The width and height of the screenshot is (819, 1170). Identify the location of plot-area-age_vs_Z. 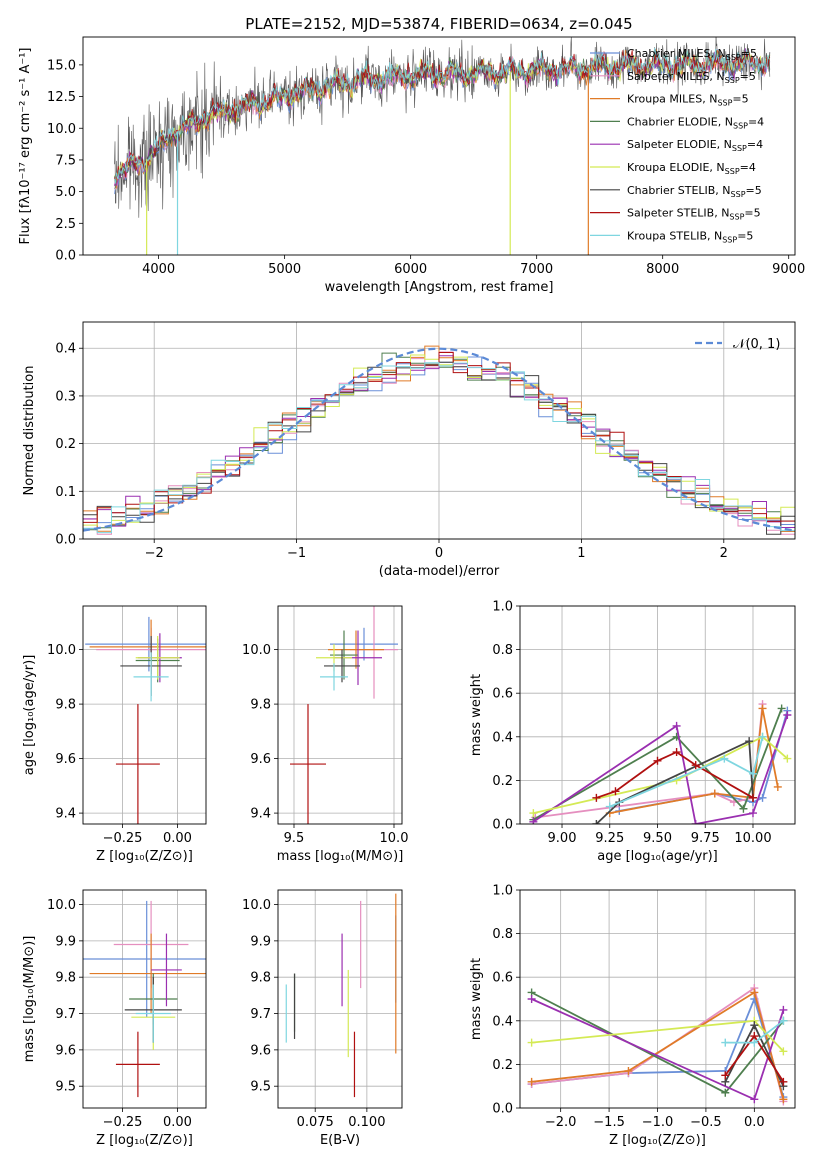
(145, 720).